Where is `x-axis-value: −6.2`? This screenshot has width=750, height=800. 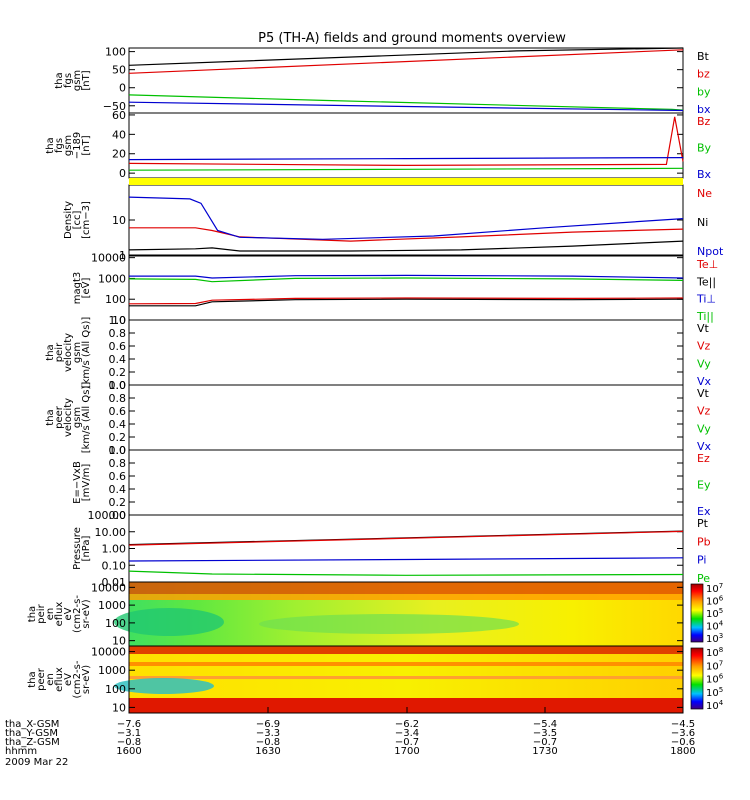
x-axis-value: −6.2 is located at coordinates (407, 724).